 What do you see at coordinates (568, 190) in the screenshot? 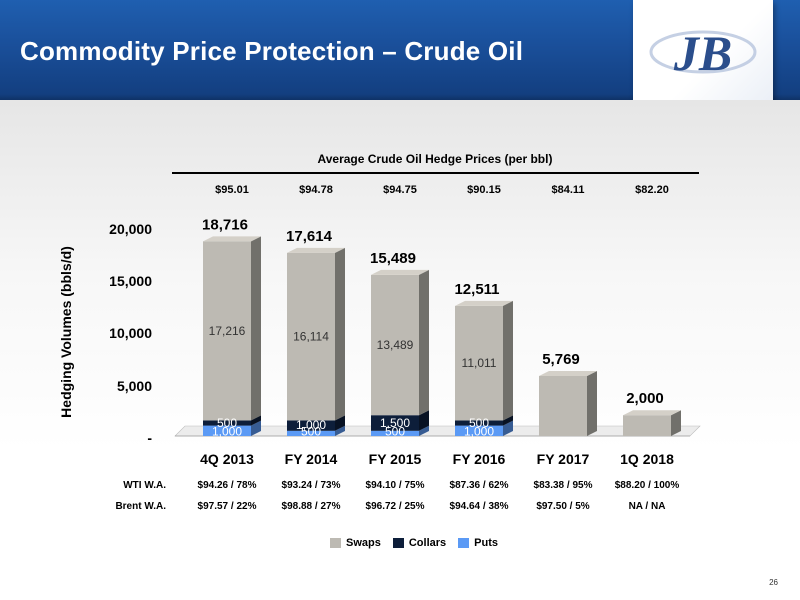
I see `hedge-price-label: $84.11` at bounding box center [568, 190].